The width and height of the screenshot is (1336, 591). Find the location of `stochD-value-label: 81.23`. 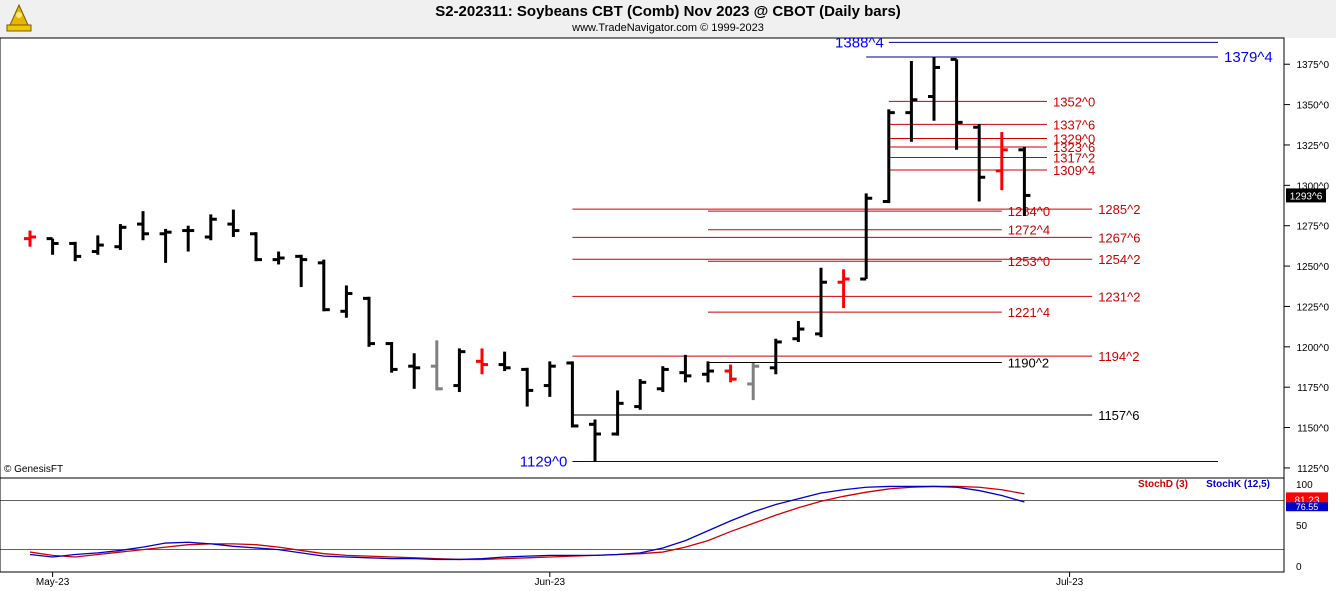

stochD-value-label: 81.23 is located at coordinates (1306, 500).